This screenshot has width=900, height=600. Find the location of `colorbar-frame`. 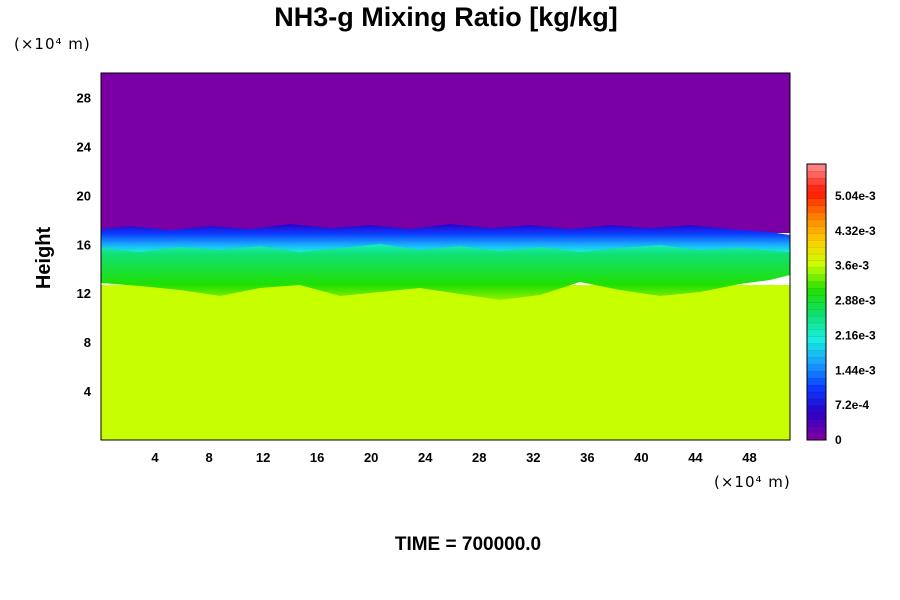

colorbar-frame is located at coordinates (816, 302).